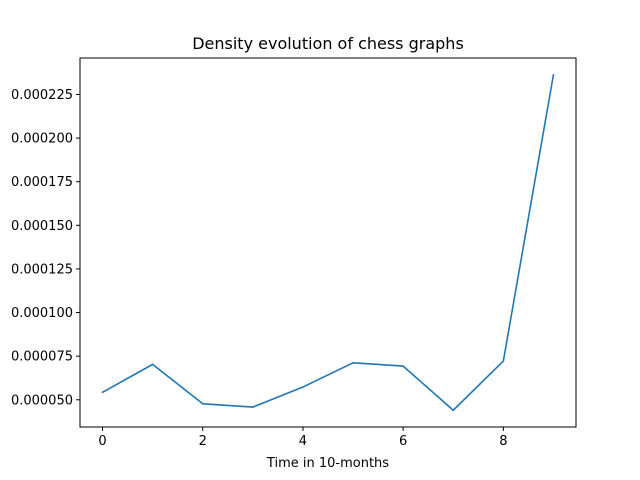 The width and height of the screenshot is (640, 480). I want to click on y-tick-label: 0.000125, so click(42, 269).